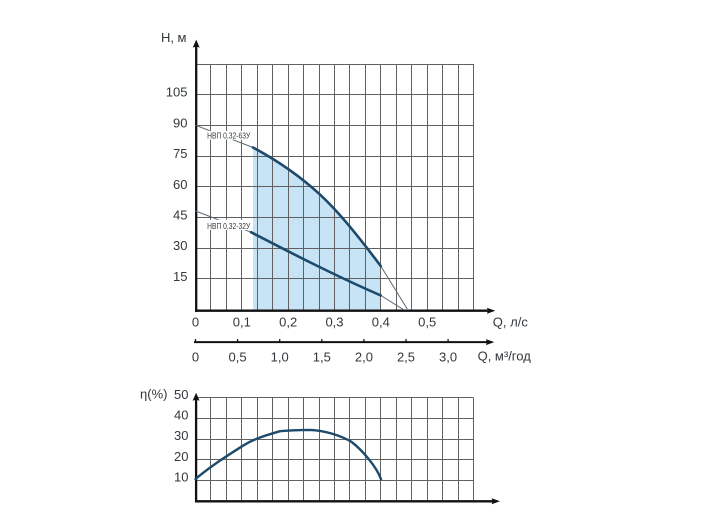 This screenshot has height=528, width=704. What do you see at coordinates (181, 415) in the screenshot?
I see `svg-text: 40` at bounding box center [181, 415].